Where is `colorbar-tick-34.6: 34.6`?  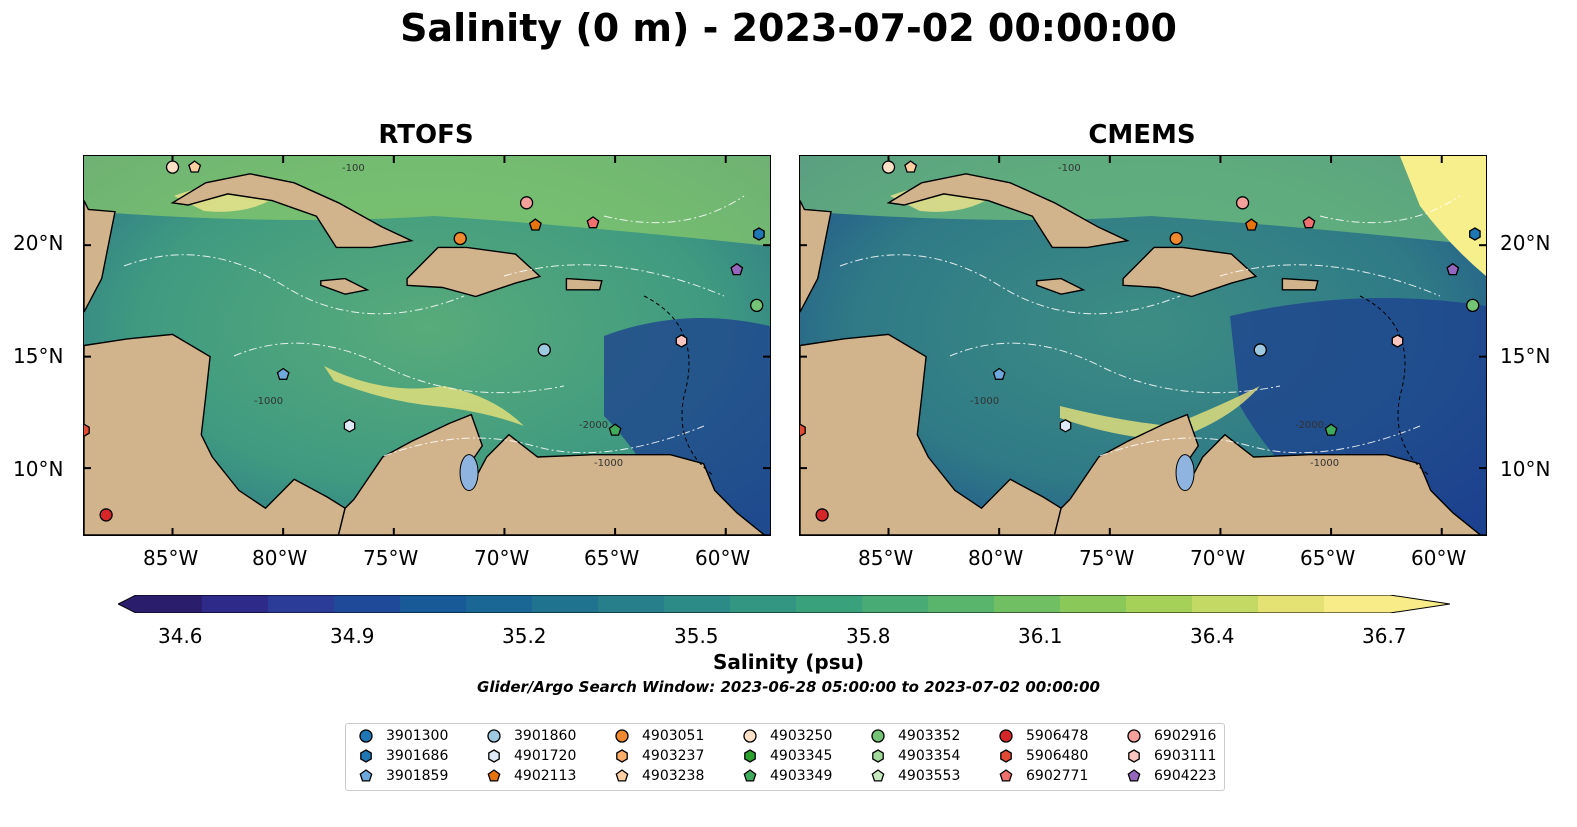 colorbar-tick-34.6: 34.6 is located at coordinates (180, 636).